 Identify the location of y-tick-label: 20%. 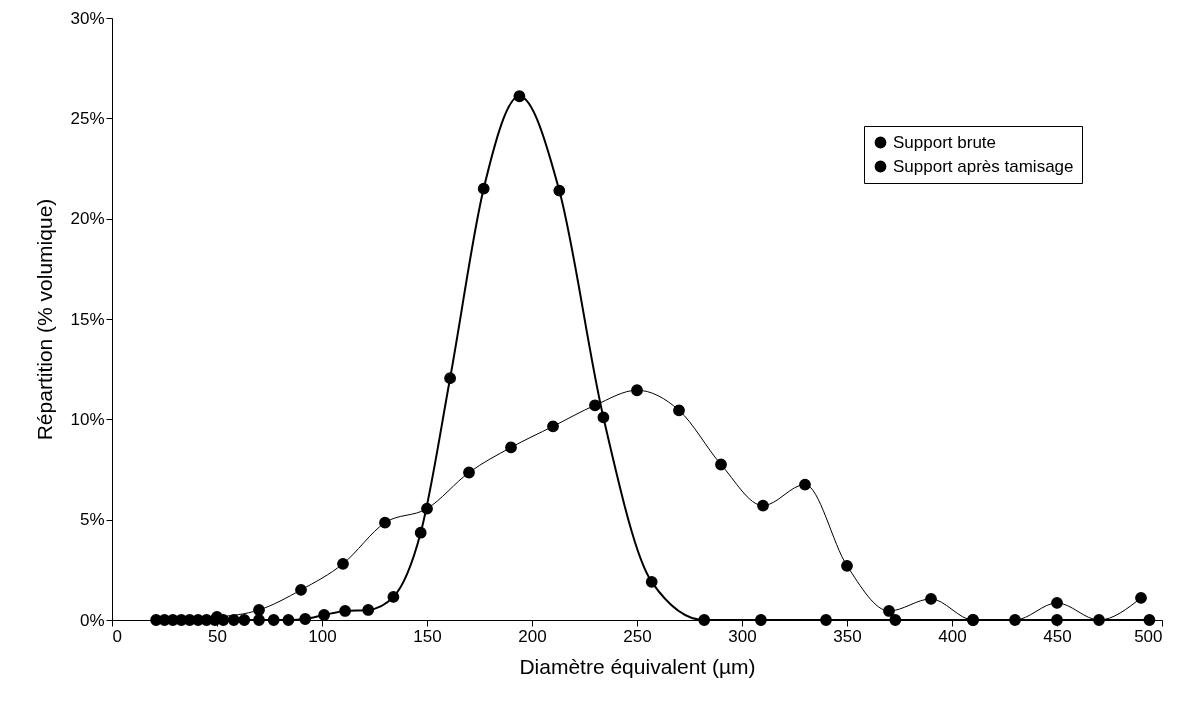
(87, 219).